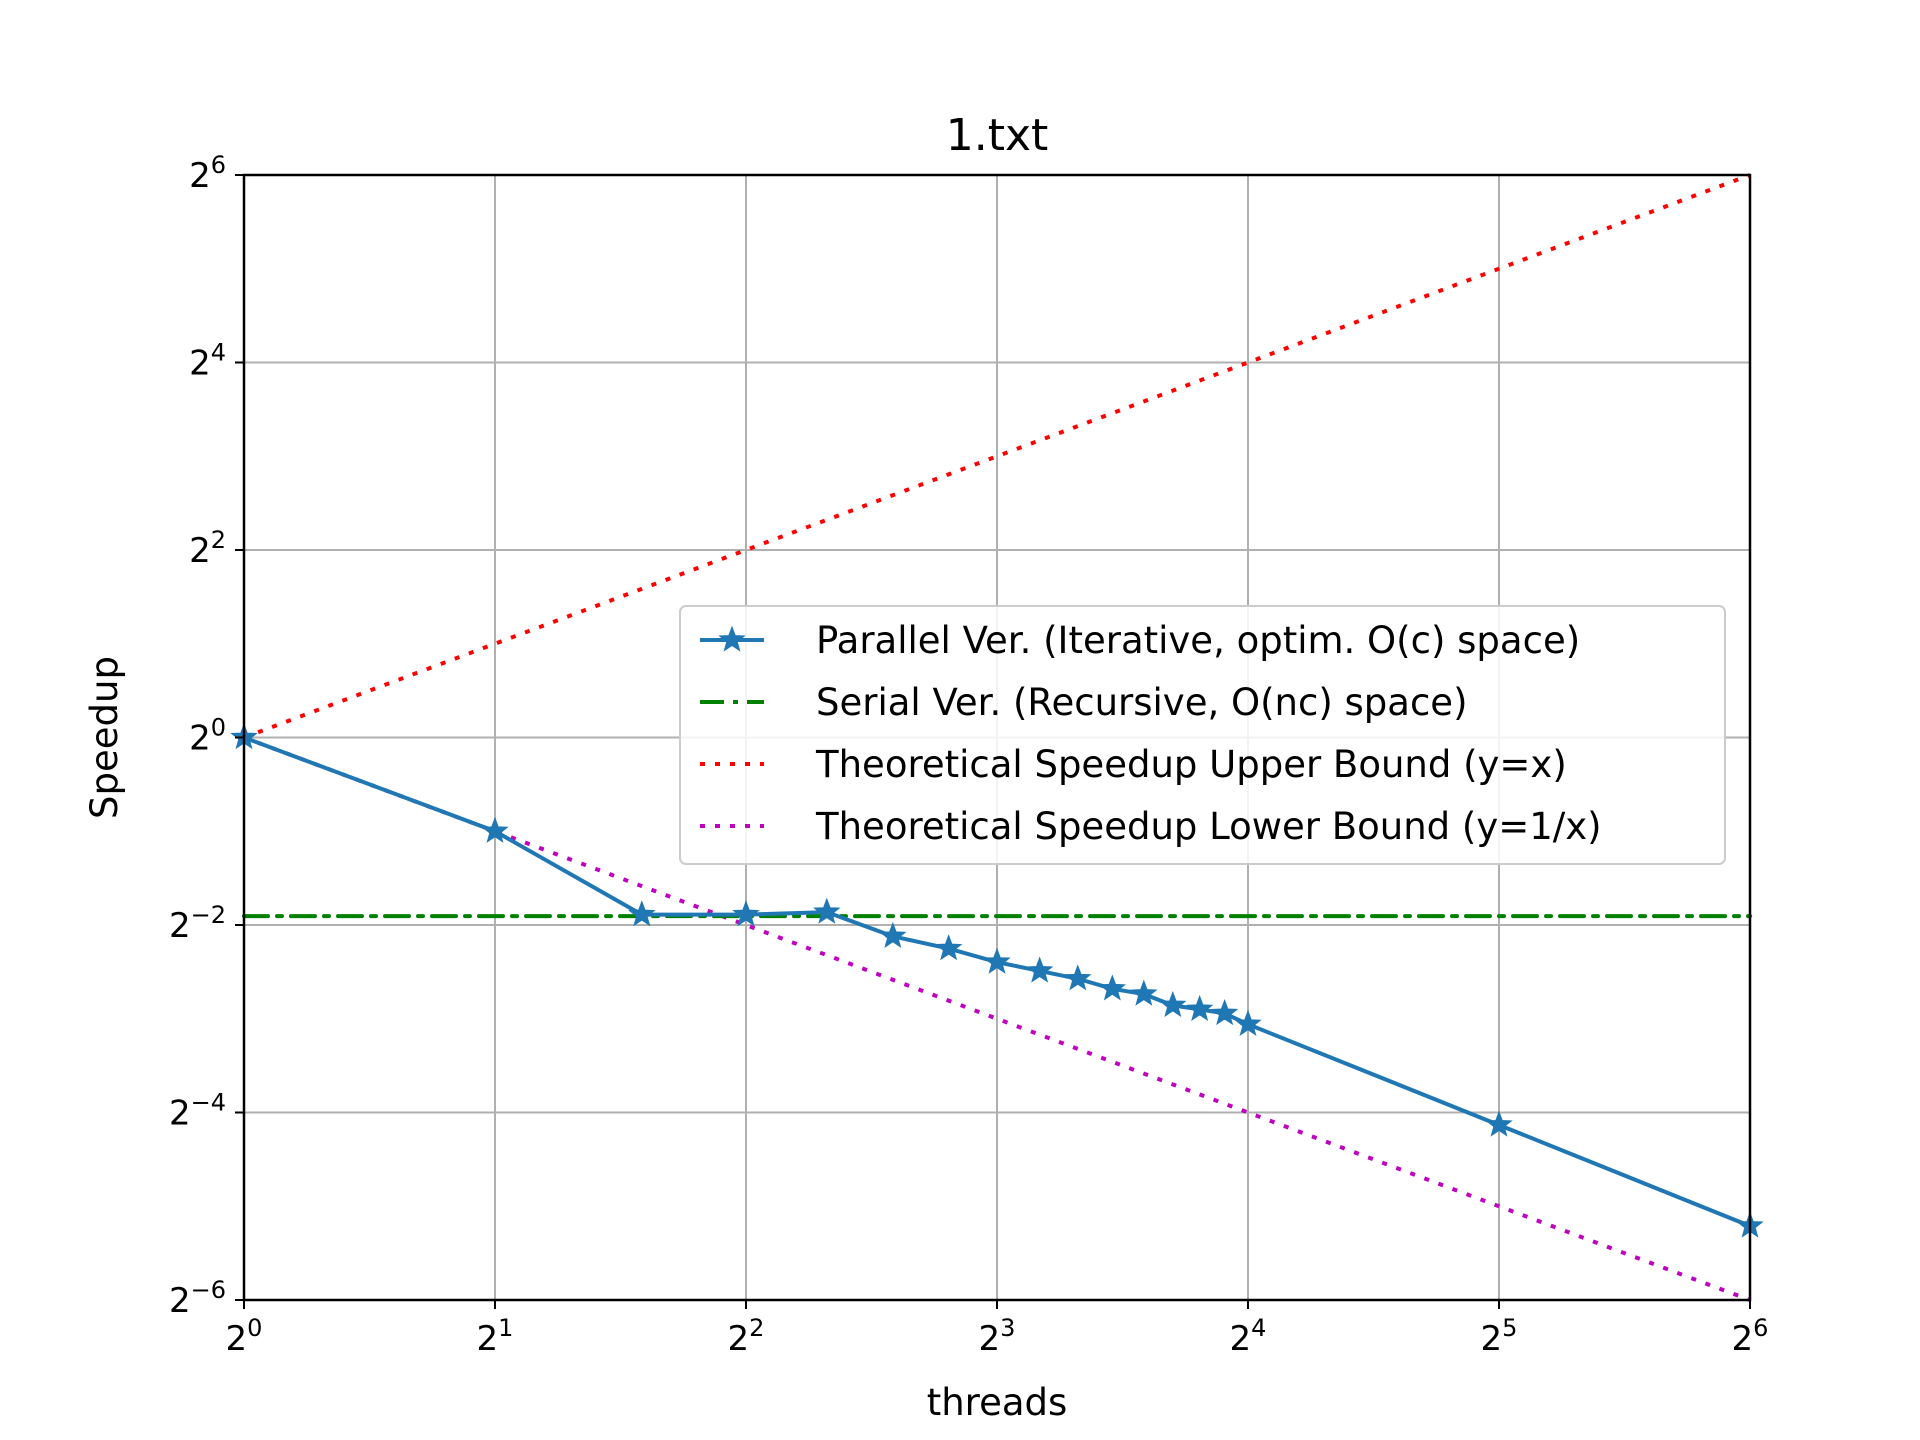  I want to click on legend-item-2: Theoretical Speedup Upper Bound (y=x), so click(1133, 764).